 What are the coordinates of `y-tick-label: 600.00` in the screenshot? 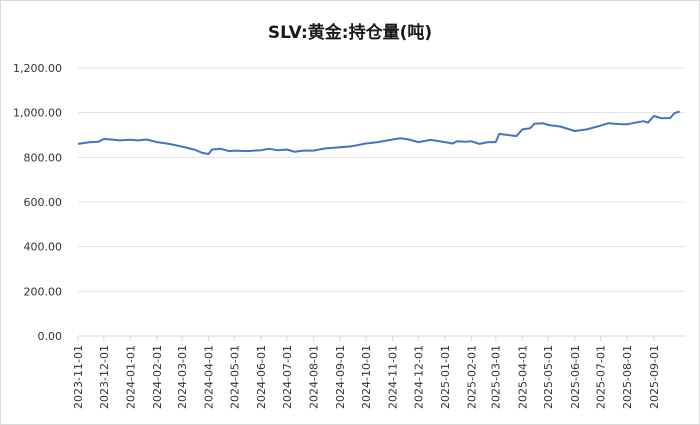 It's located at (43, 202).